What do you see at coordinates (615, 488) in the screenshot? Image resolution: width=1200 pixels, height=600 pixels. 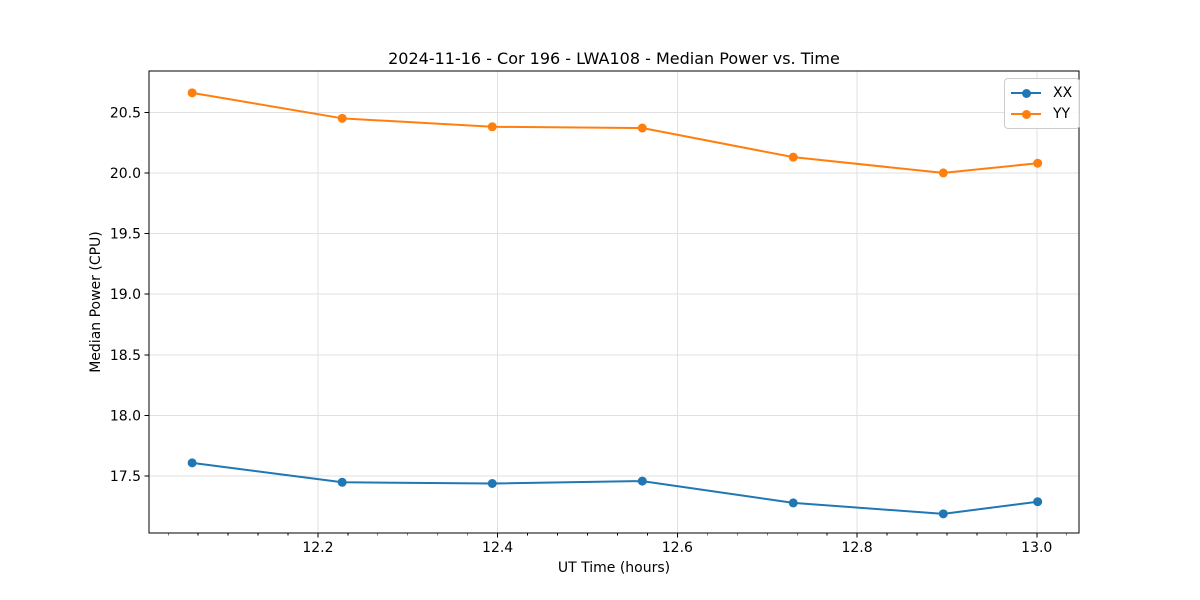 I see `series-line-XX` at bounding box center [615, 488].